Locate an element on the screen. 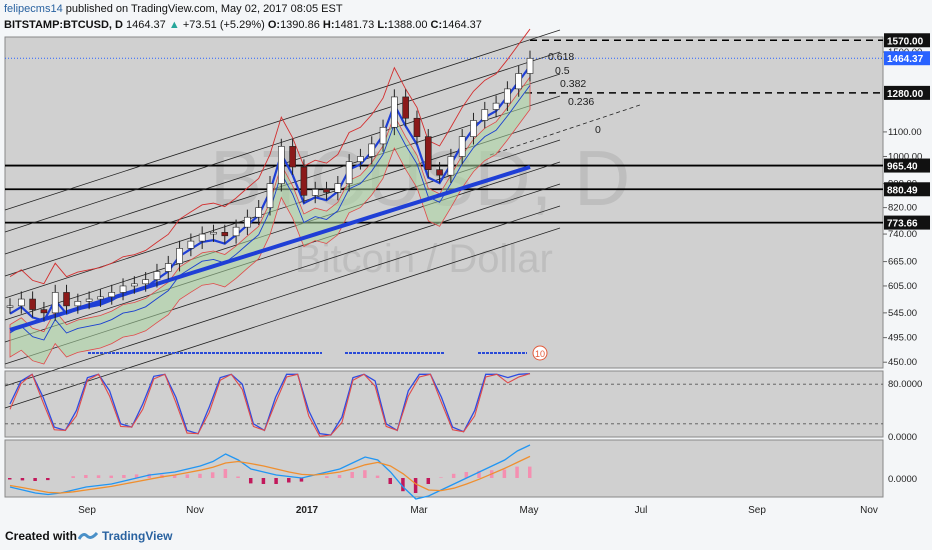  stoch-tick-label: 80.0000 is located at coordinates (905, 384).